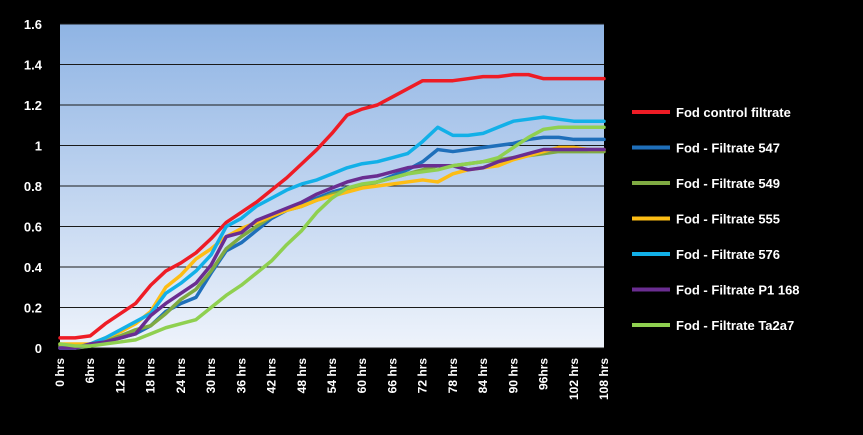  Describe the element at coordinates (33, 267) in the screenshot. I see `y-tick-label: 0.4` at that location.